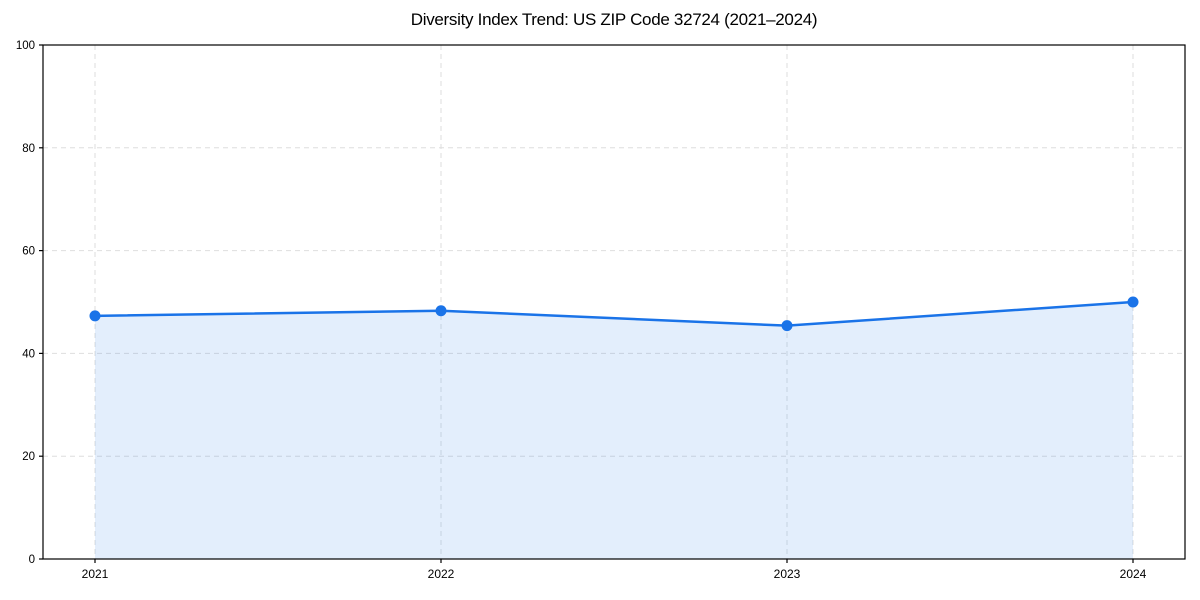  Describe the element at coordinates (787, 574) in the screenshot. I see `x-axis-tick-label: 2023` at that location.